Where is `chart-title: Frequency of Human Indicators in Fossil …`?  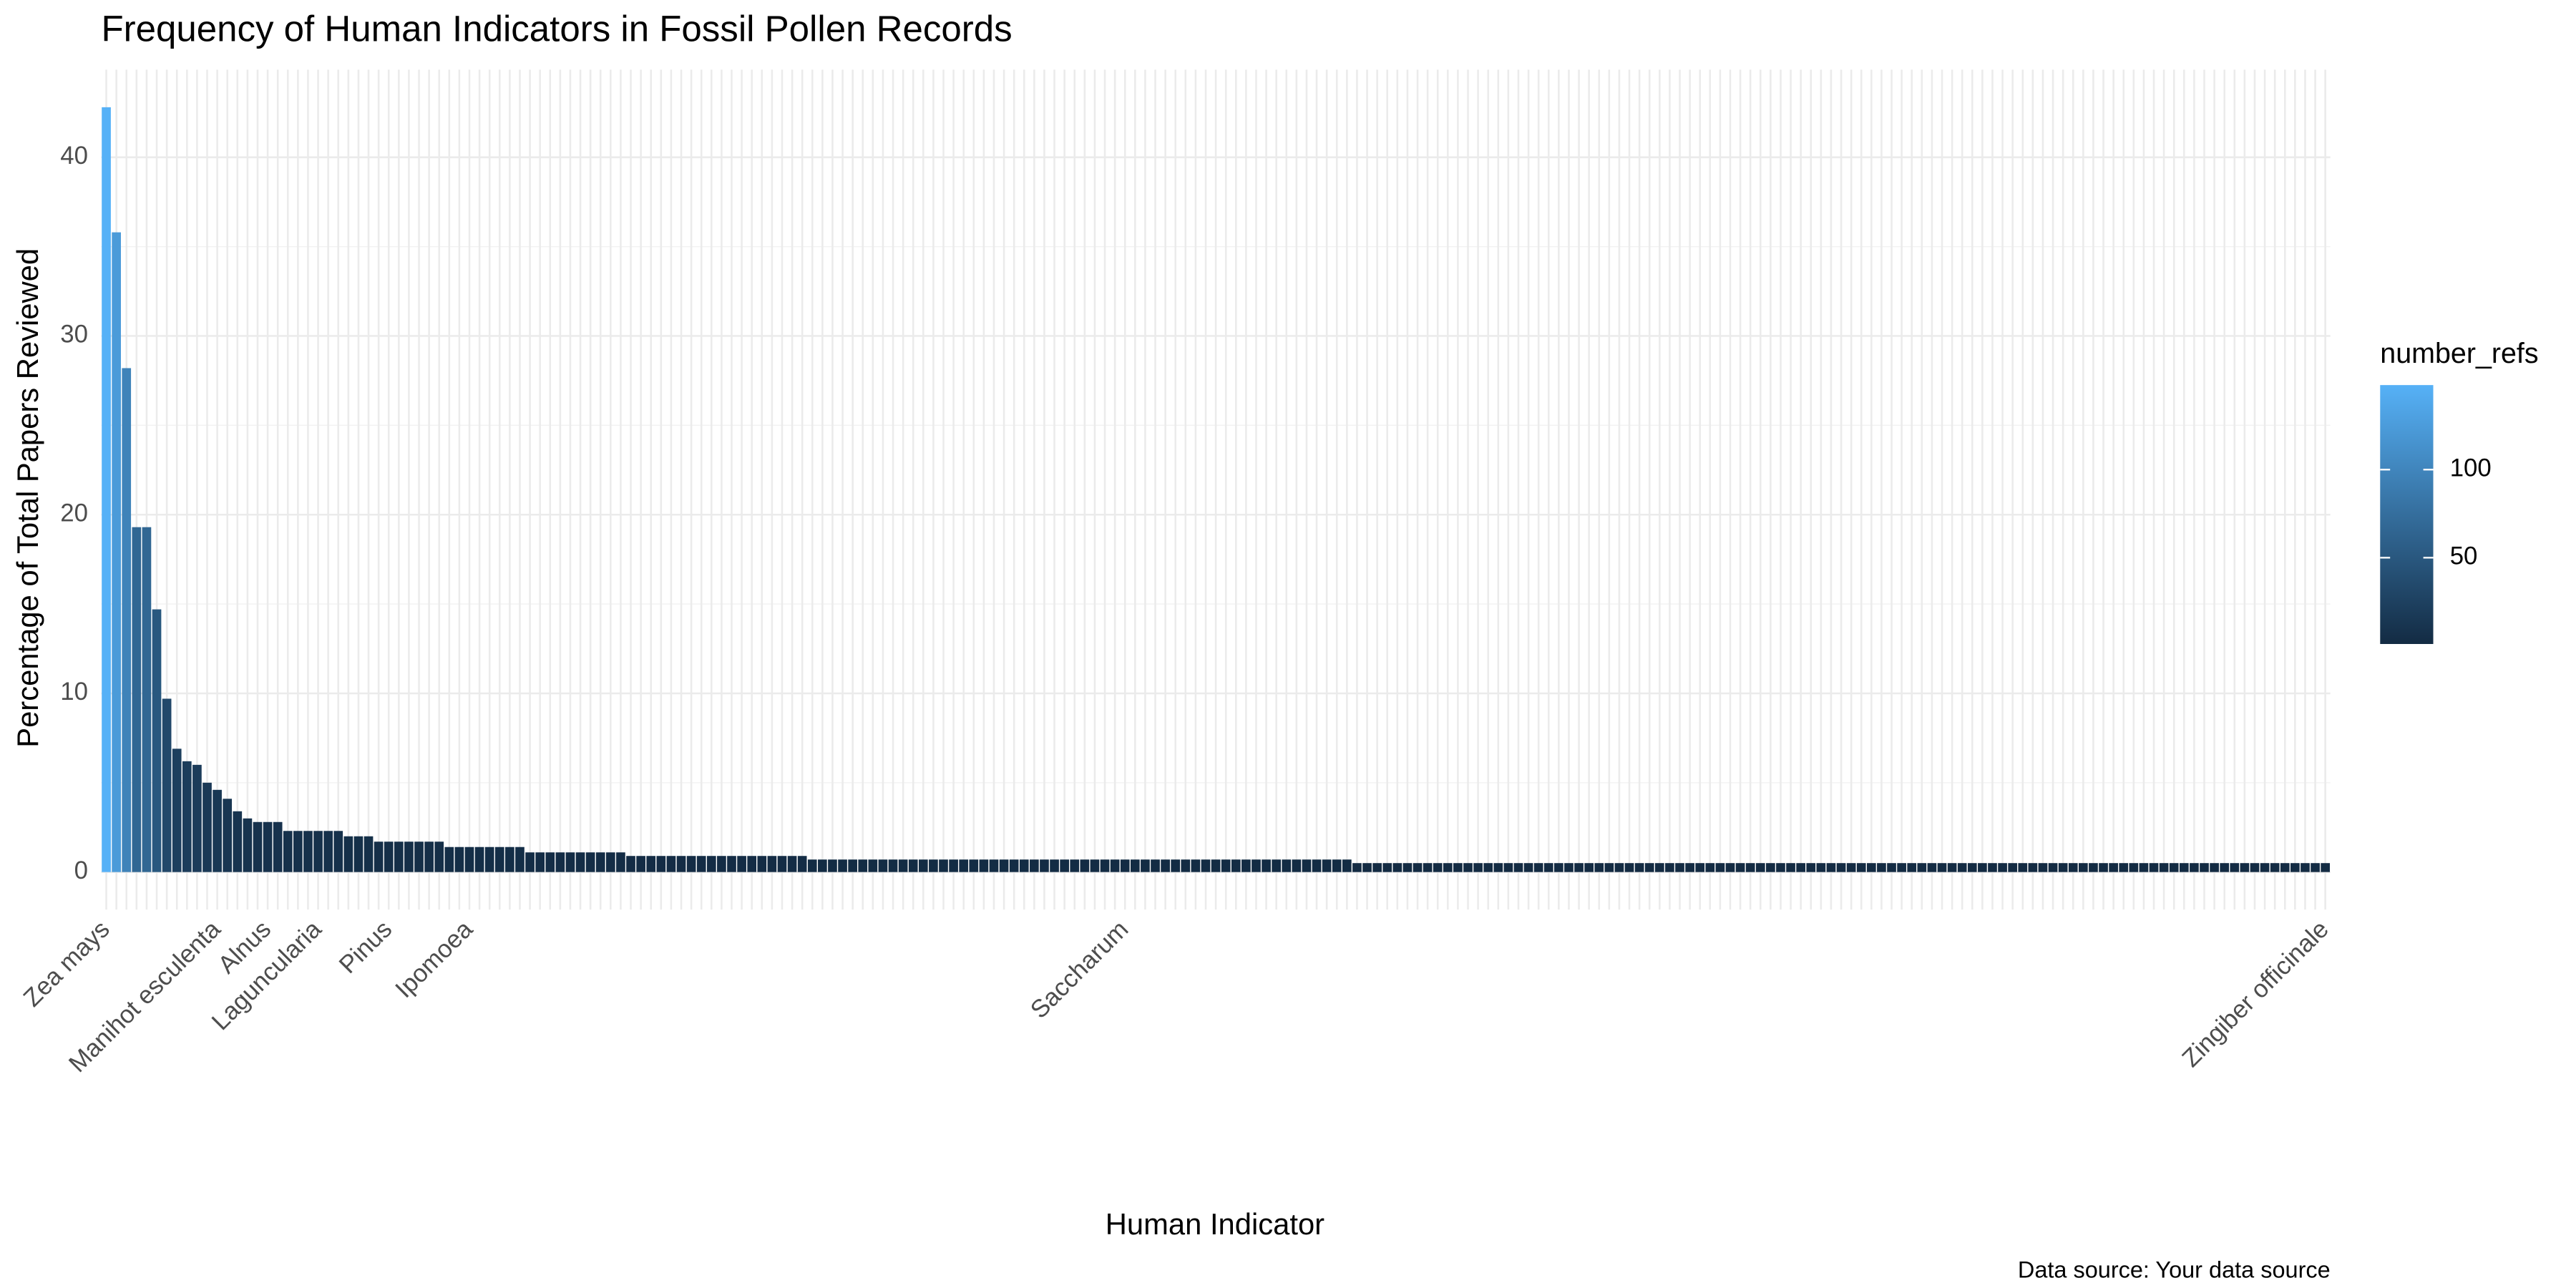 chart-title: Frequency of Human Indicators in Fossil … is located at coordinates (556, 29).